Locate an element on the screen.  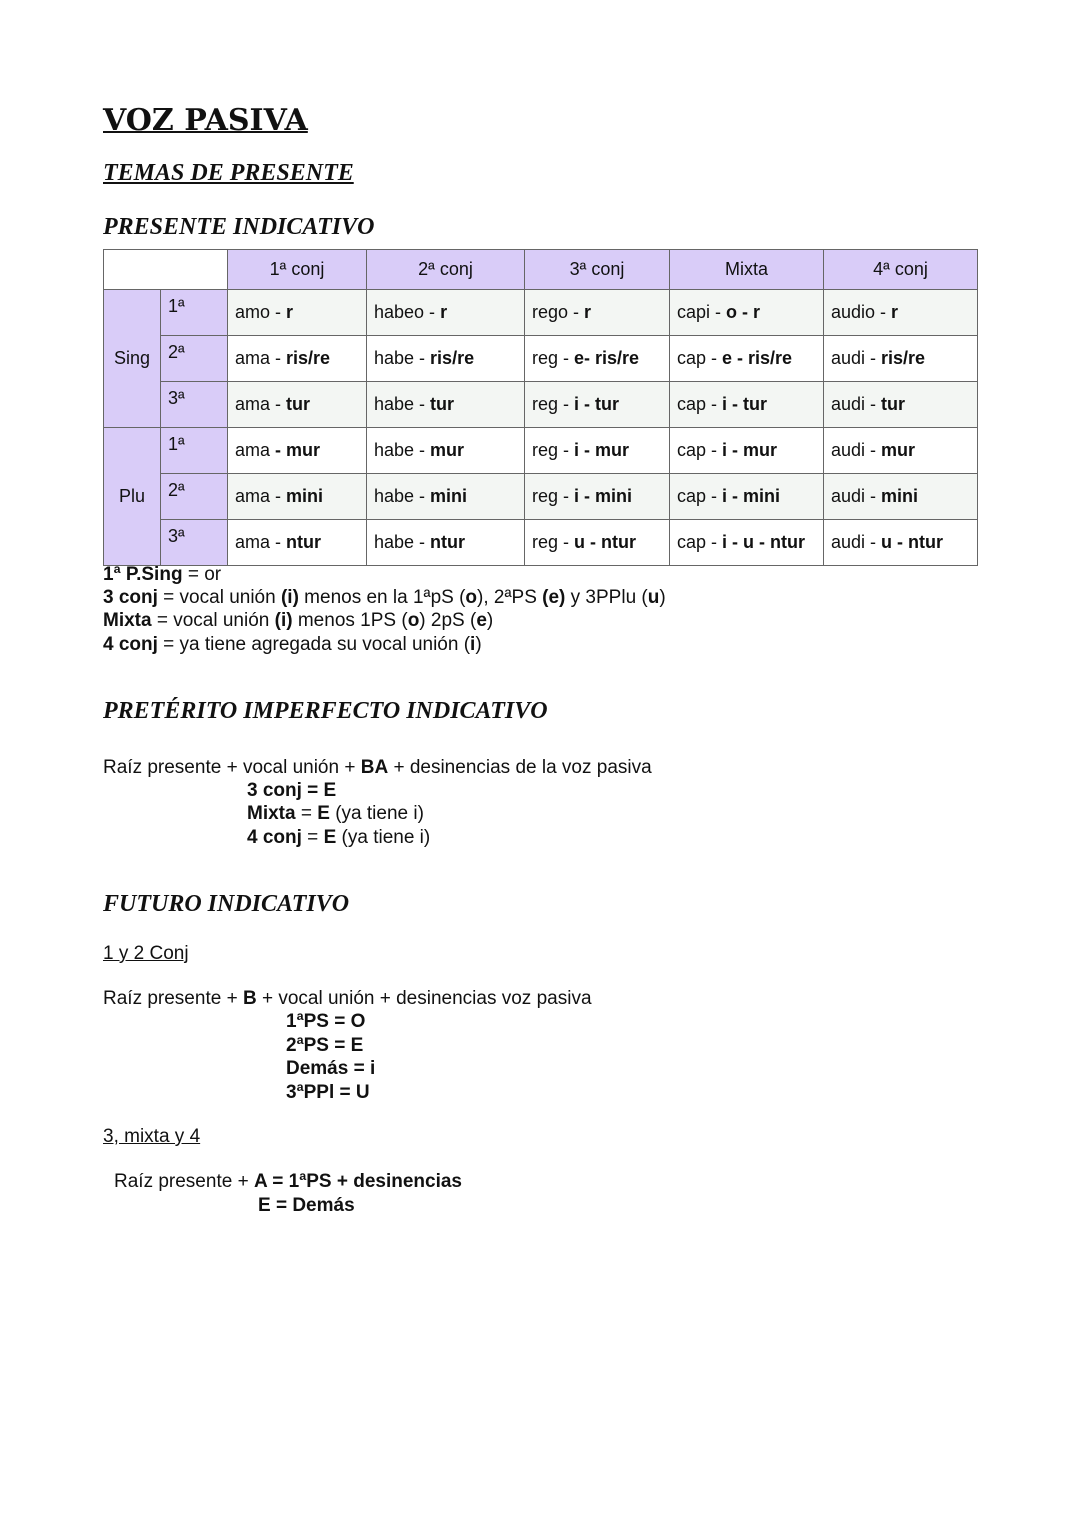
text: Raíz presente + vocal unión + is located at coordinates (232, 767).